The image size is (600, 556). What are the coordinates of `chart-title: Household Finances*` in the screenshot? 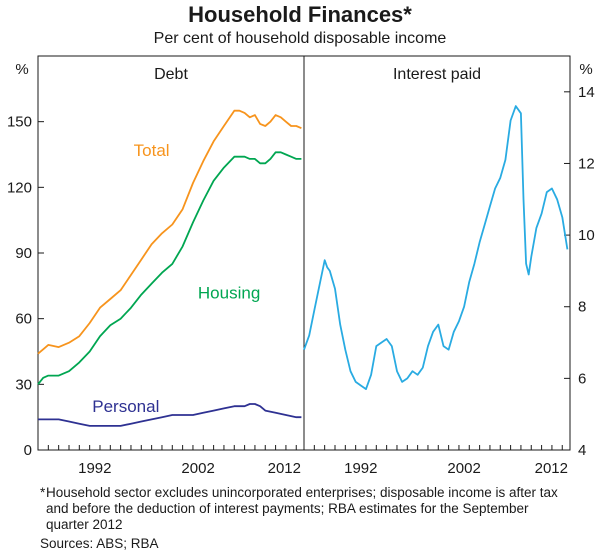 It's located at (300, 14).